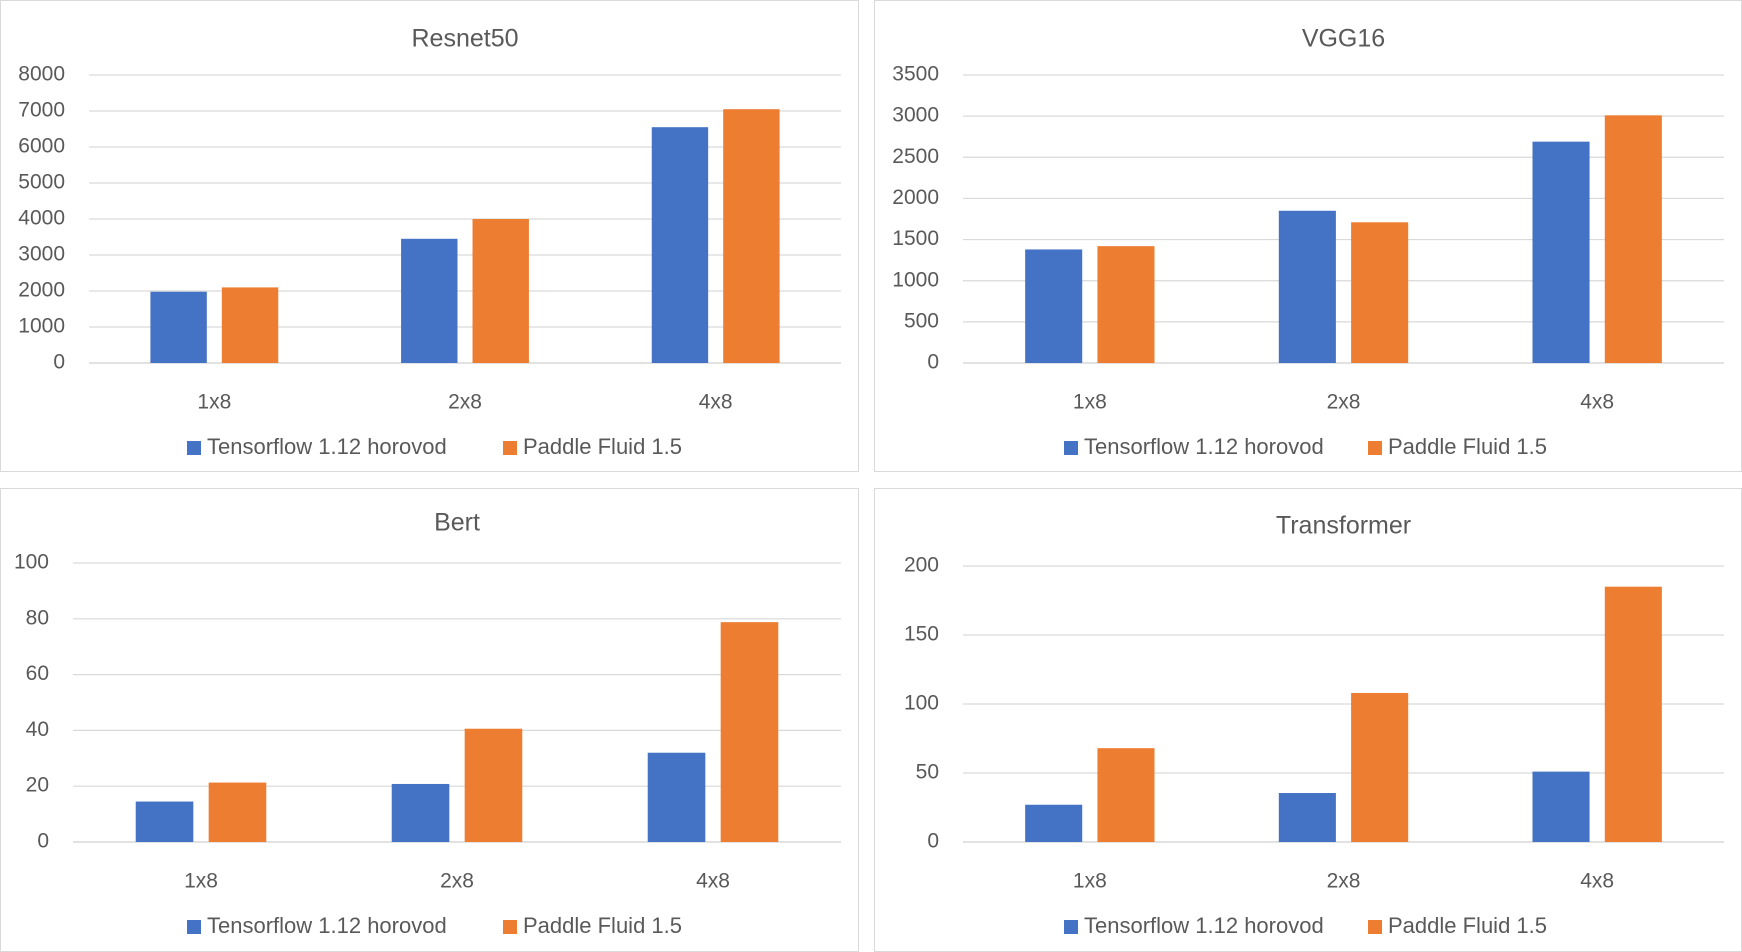 This screenshot has height=952, width=1742. Describe the element at coordinates (915, 238) in the screenshot. I see `y-tick-label: 1500` at that location.